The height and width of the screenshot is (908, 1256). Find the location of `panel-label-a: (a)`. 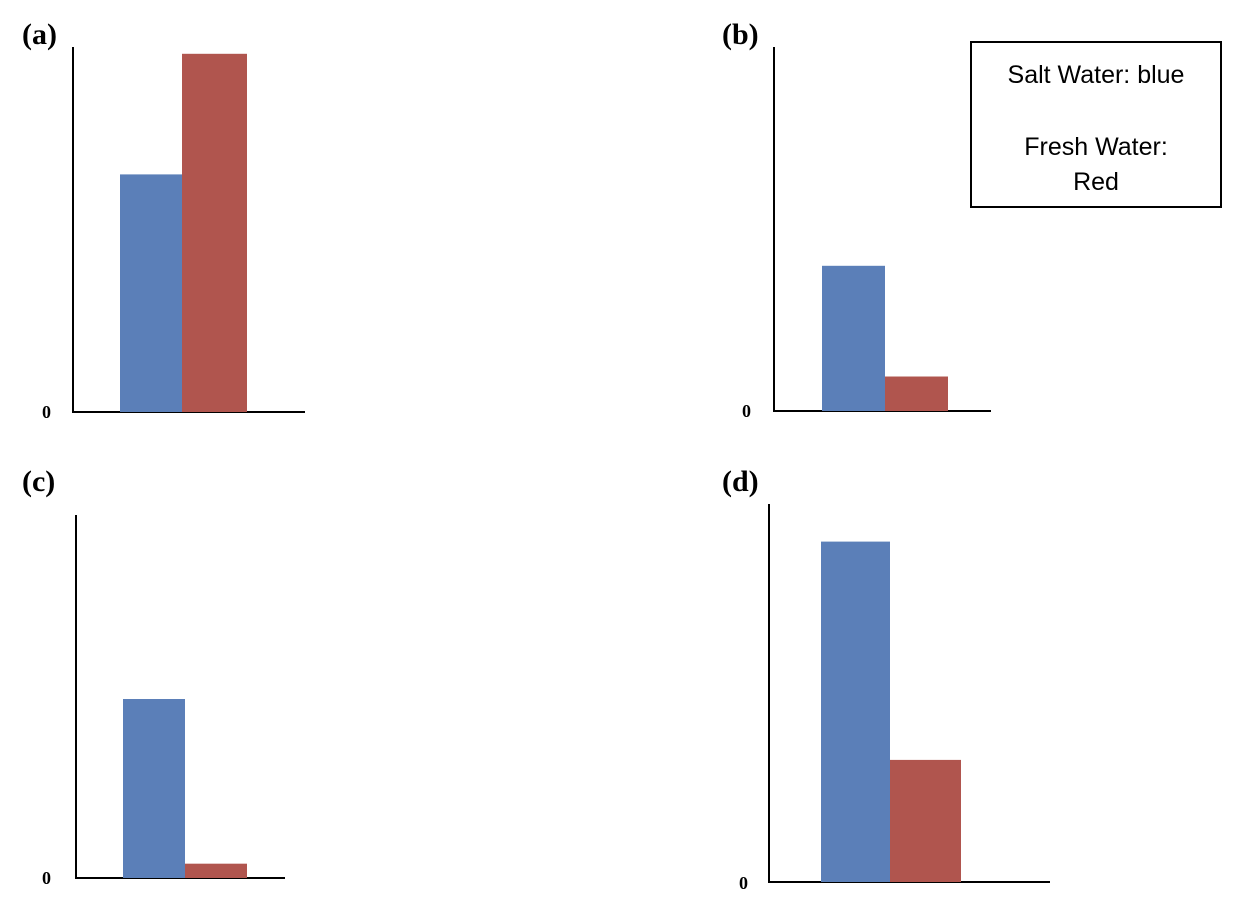

panel-label-a: (a) is located at coordinates (39, 34).